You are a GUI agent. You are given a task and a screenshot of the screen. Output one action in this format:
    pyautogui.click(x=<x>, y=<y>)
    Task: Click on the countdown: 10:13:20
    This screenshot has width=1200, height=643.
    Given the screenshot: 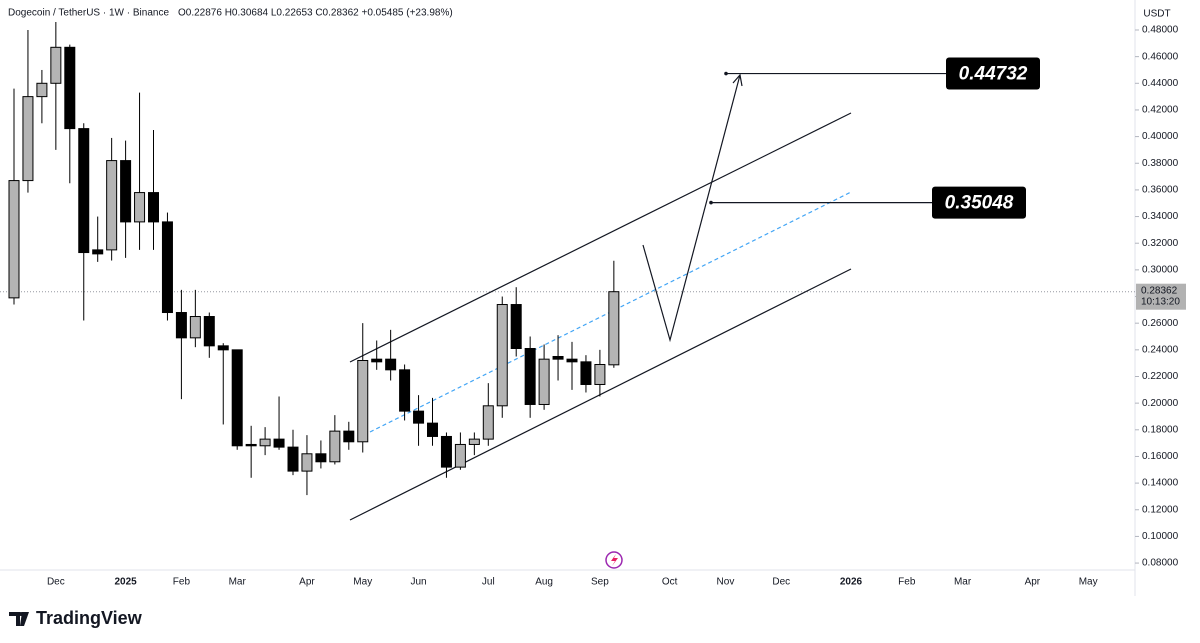 What is the action you would take?
    pyautogui.click(x=1160, y=301)
    